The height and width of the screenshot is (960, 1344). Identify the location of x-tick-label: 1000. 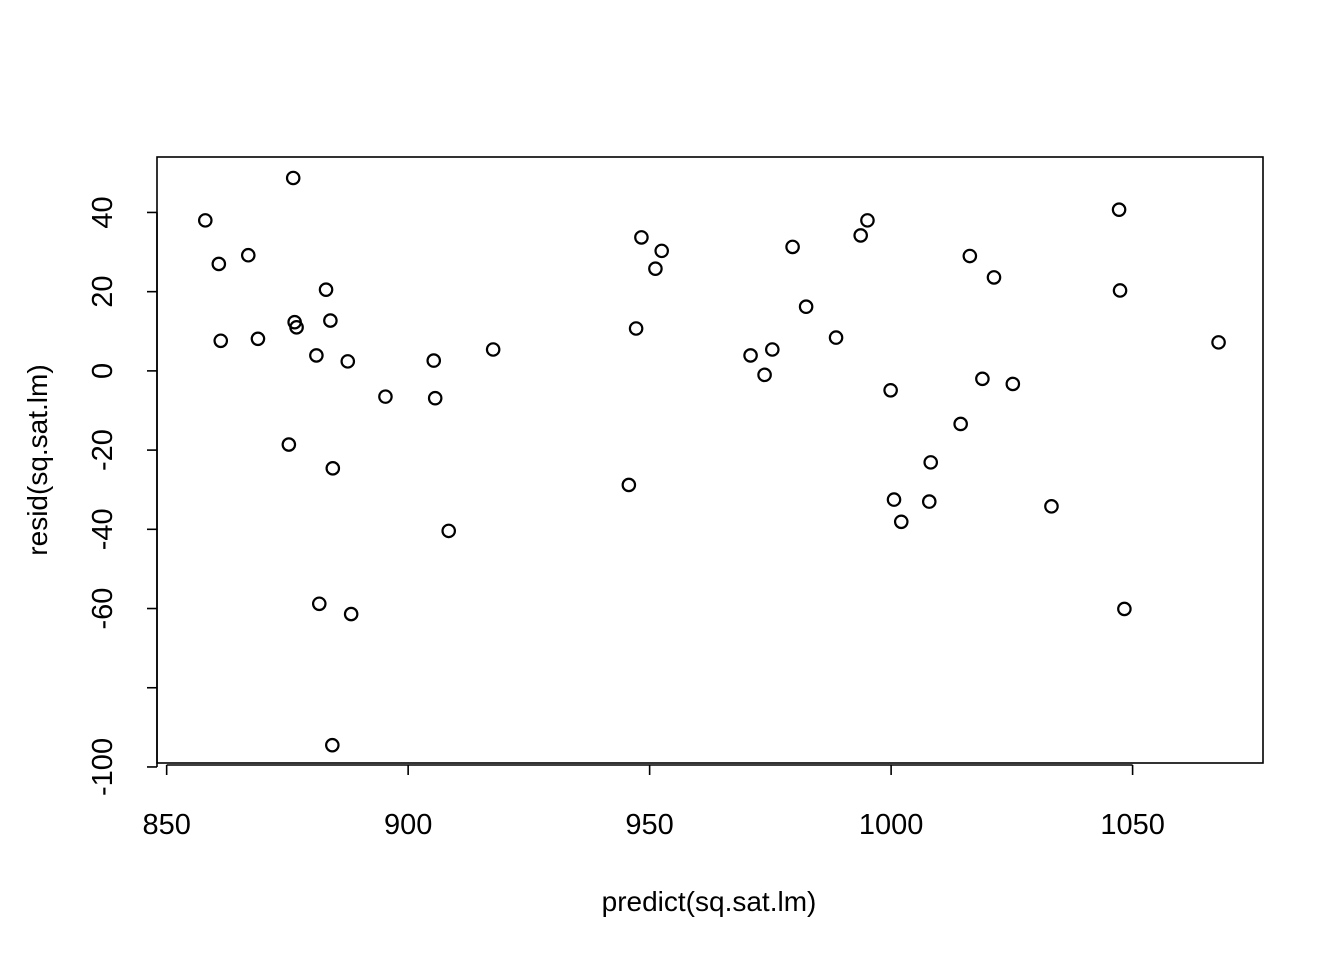
(891, 825).